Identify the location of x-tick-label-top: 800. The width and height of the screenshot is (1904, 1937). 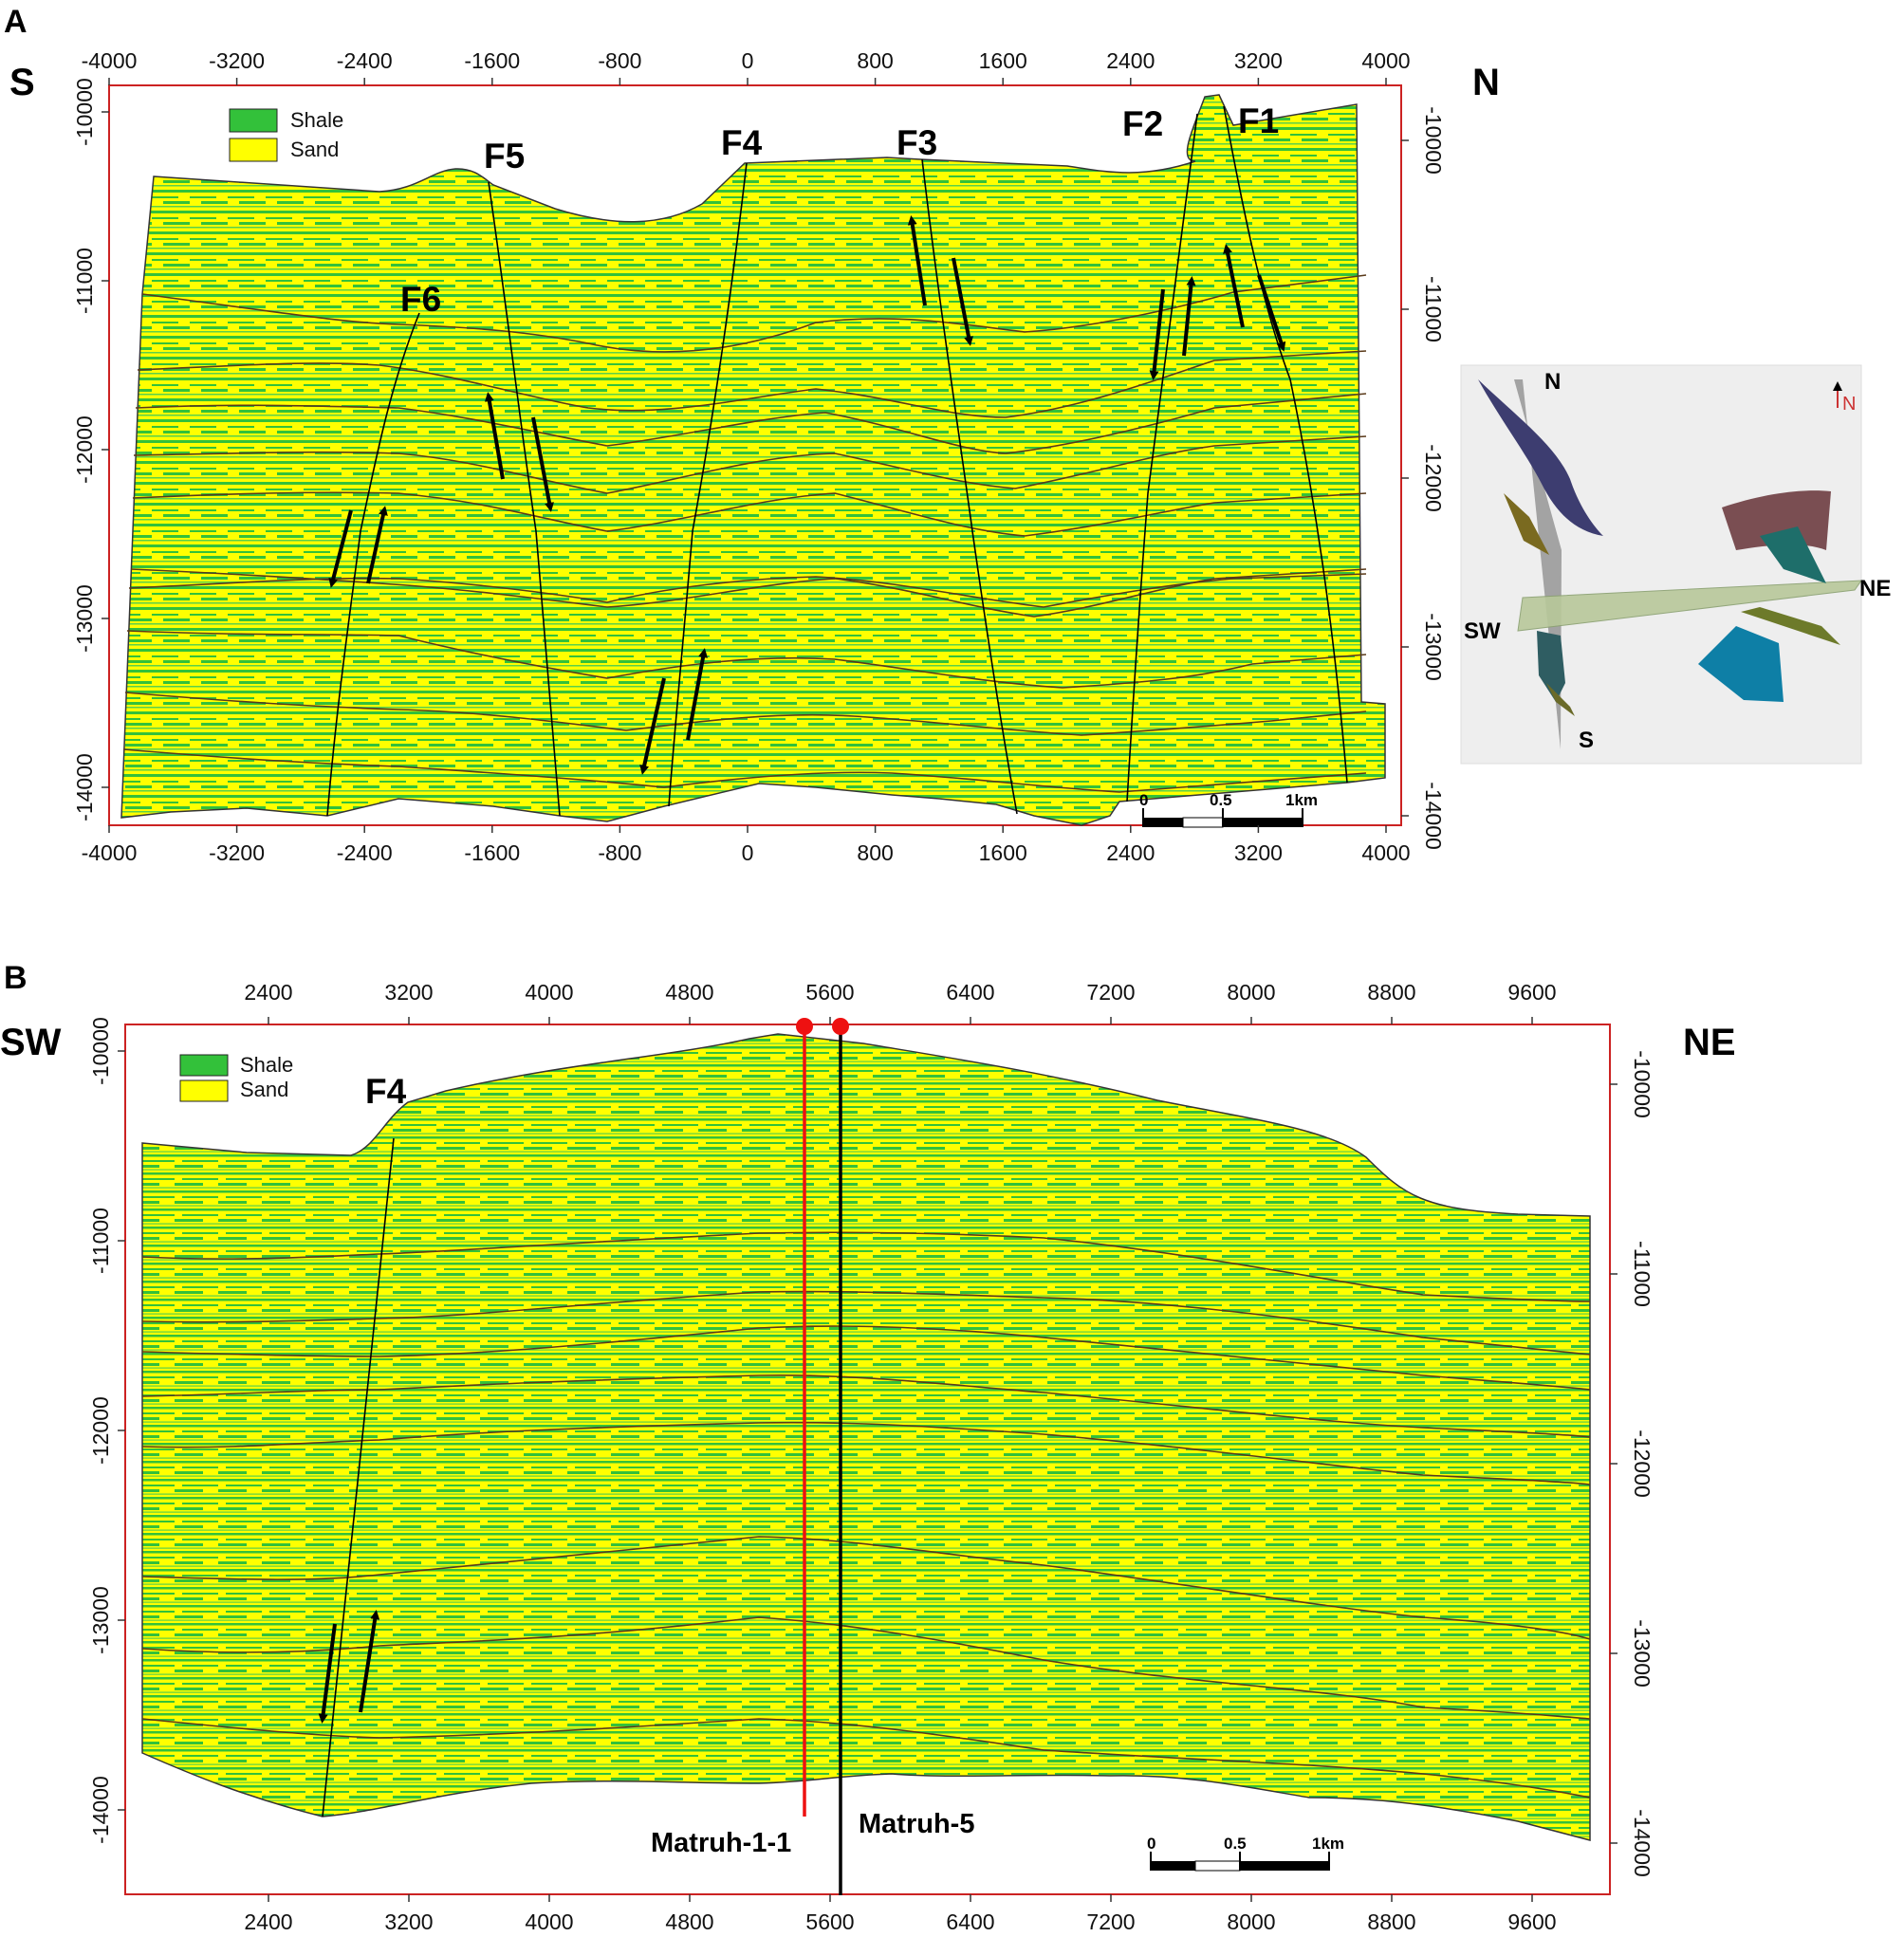
(875, 60).